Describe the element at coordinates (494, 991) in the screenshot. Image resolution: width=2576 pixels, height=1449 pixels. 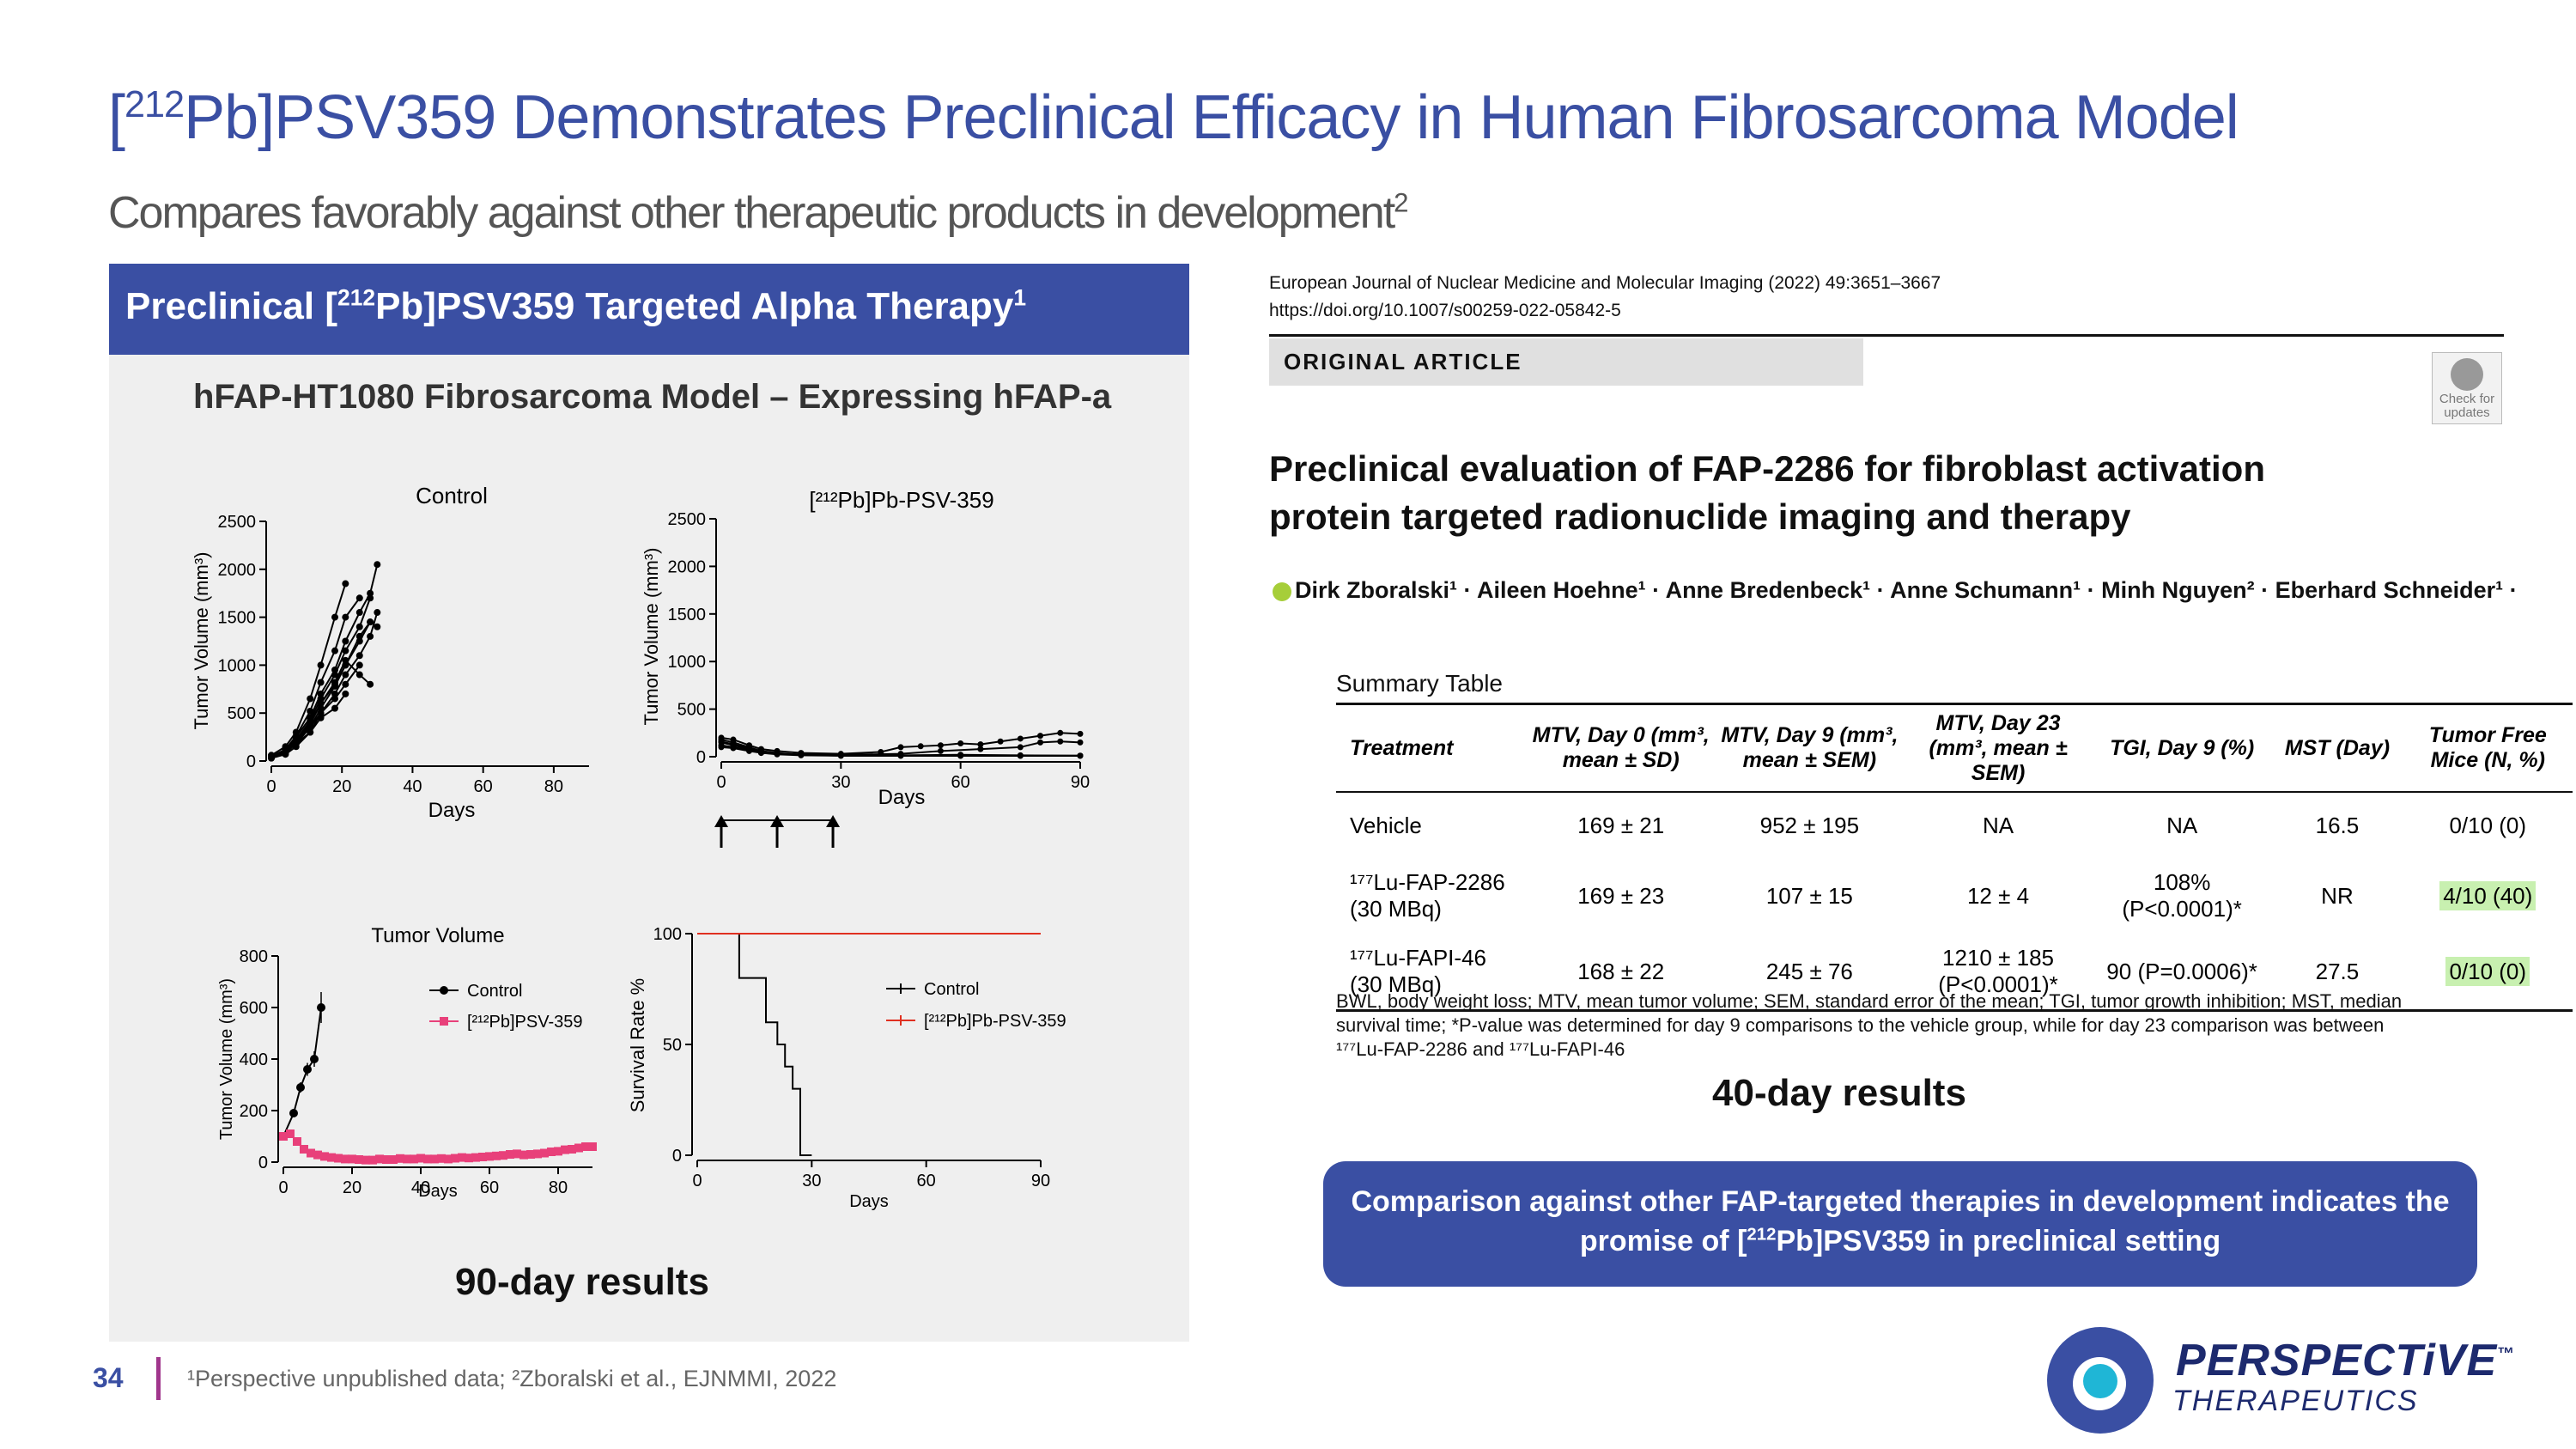
I see `legend-label: Control` at that location.